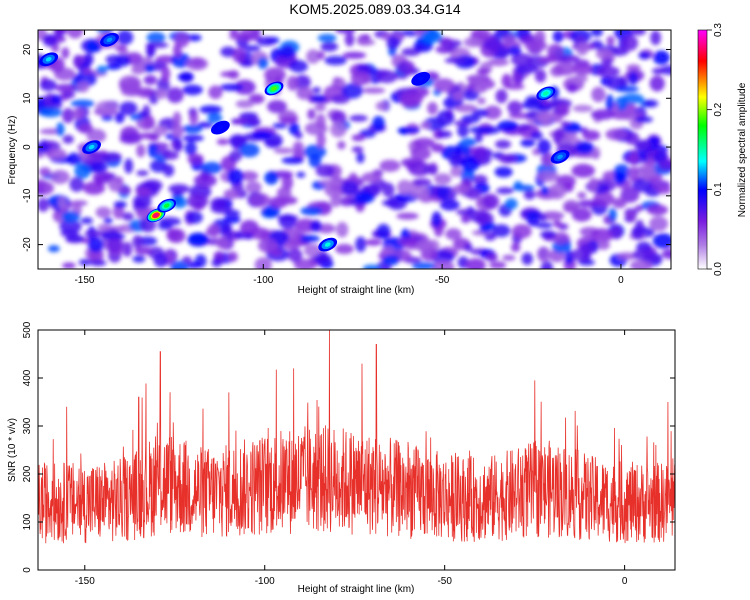 Image resolution: width=750 pixels, height=600 pixels. I want to click on colorbar-tick-label: 0.2, so click(718, 109).